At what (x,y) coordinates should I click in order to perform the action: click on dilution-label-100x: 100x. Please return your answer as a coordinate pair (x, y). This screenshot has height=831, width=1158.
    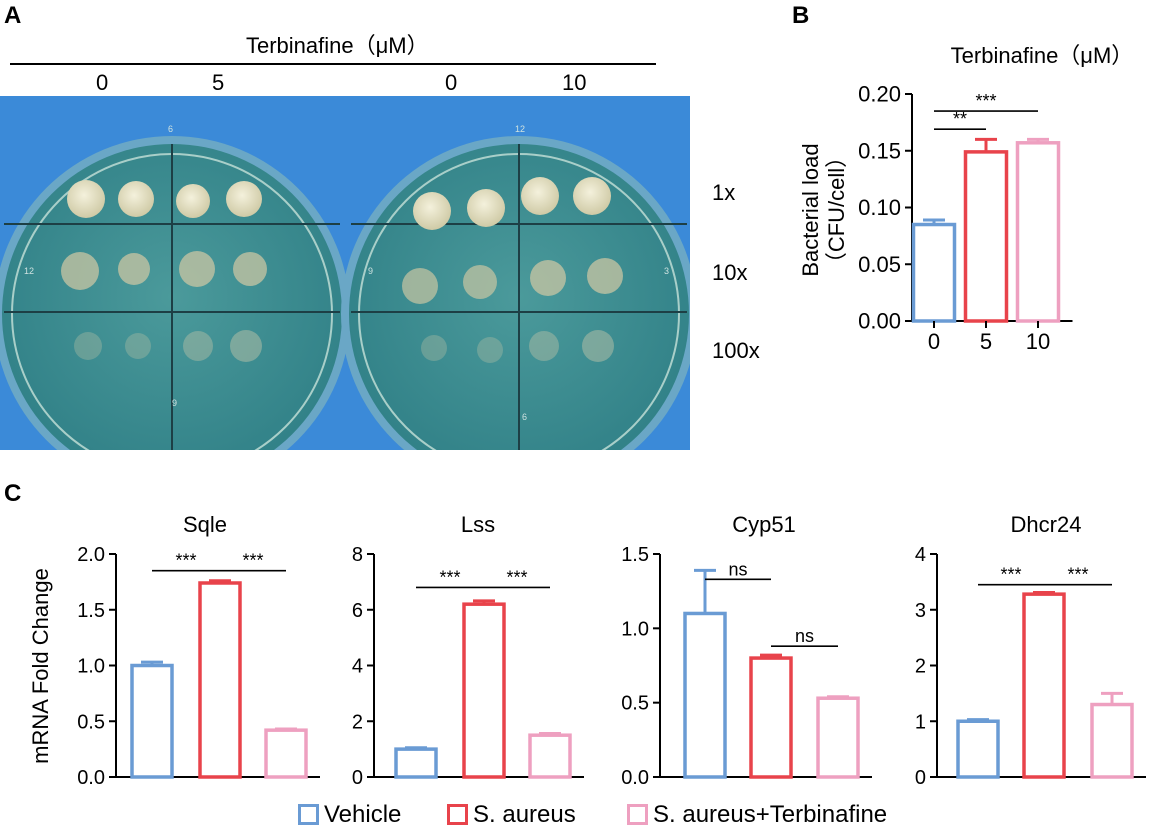
    Looking at the image, I should click on (736, 350).